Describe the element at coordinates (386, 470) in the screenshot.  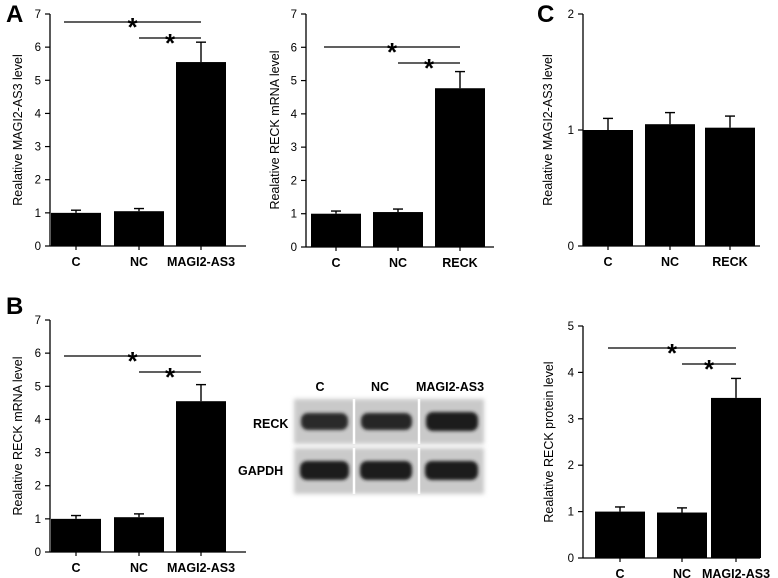
I see `blot-band-gapdh-nc` at that location.